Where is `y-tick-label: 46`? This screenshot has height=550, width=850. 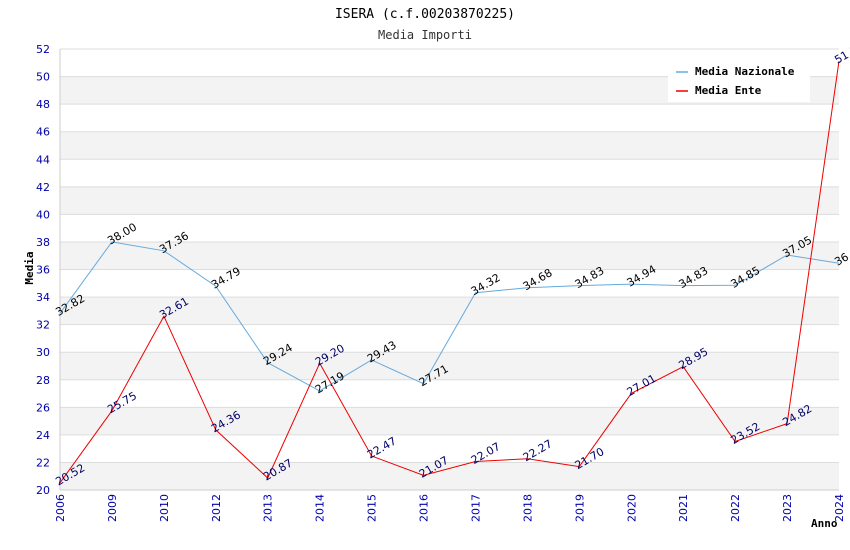 y-tick-label: 46 is located at coordinates (43, 132).